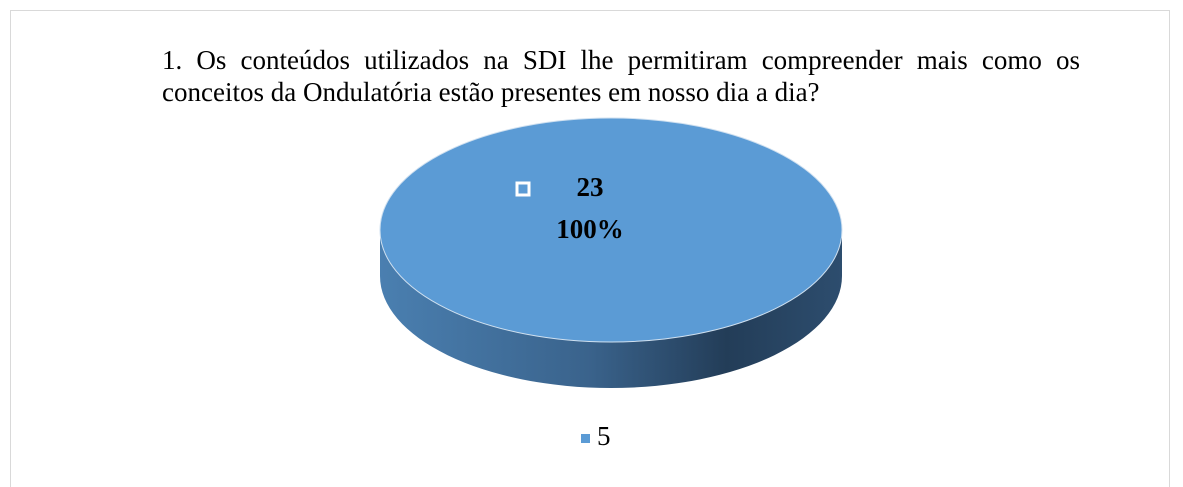 This screenshot has width=1183, height=487. What do you see at coordinates (604, 436) in the screenshot?
I see `legend-label: 5` at bounding box center [604, 436].